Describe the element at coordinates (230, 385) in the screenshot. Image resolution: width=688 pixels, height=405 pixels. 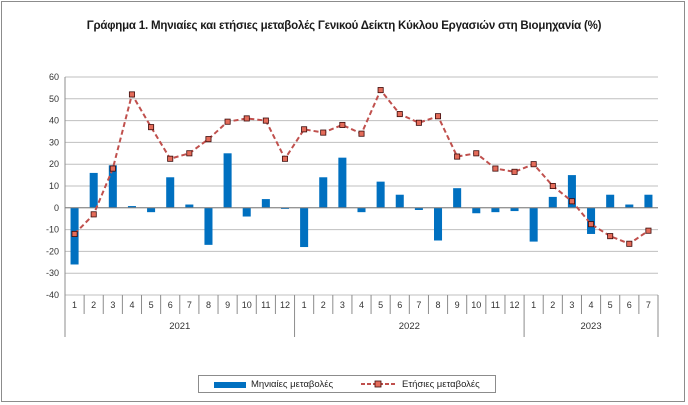
I see `legend-bar-swatch` at that location.